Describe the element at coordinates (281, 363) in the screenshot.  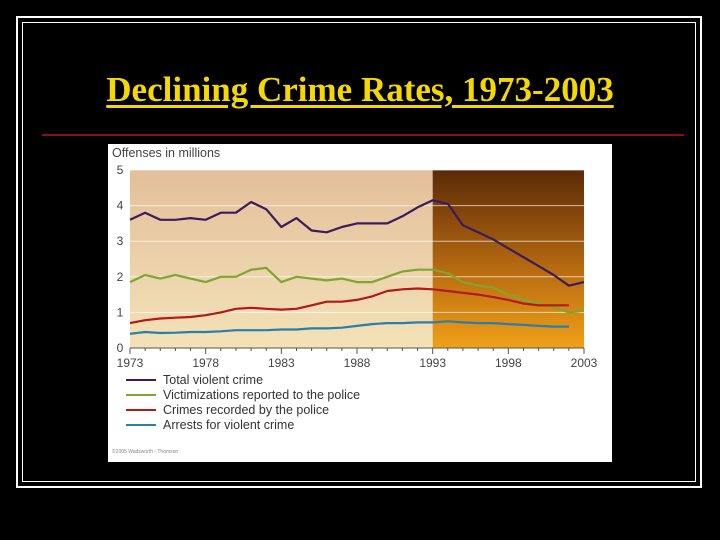
I see `x-tick-label: 1983` at that location.